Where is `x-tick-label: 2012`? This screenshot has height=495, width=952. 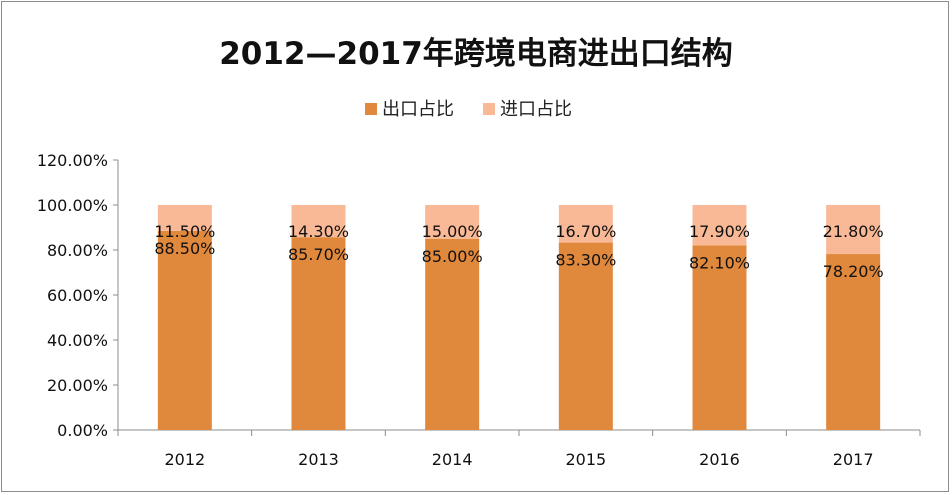
x-tick-label: 2012 is located at coordinates (184, 459).